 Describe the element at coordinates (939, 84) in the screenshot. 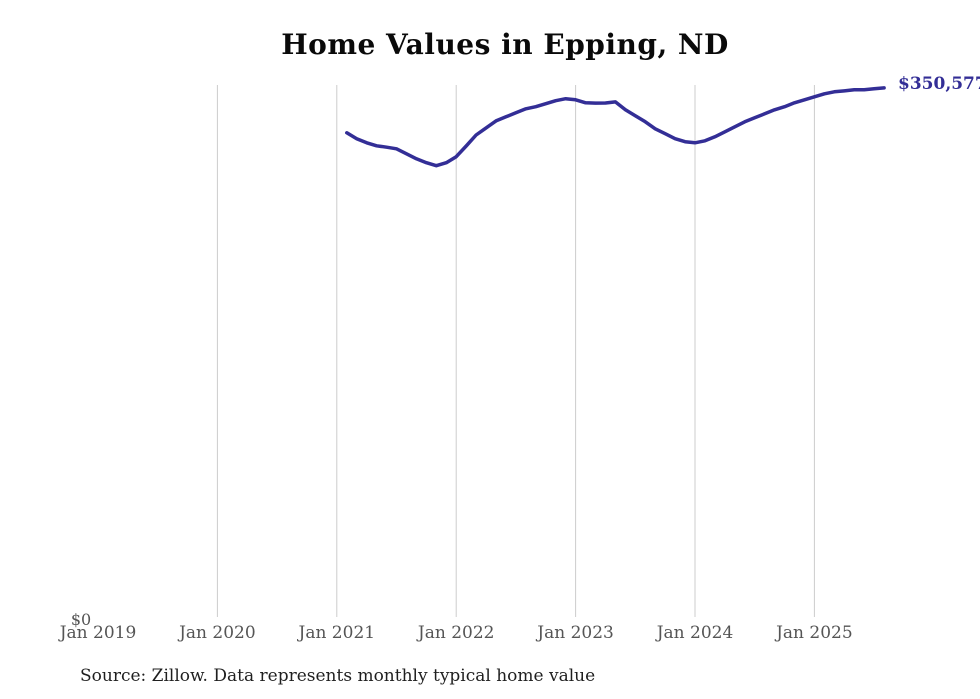

I see `end-value-annotation: $350,577` at that location.